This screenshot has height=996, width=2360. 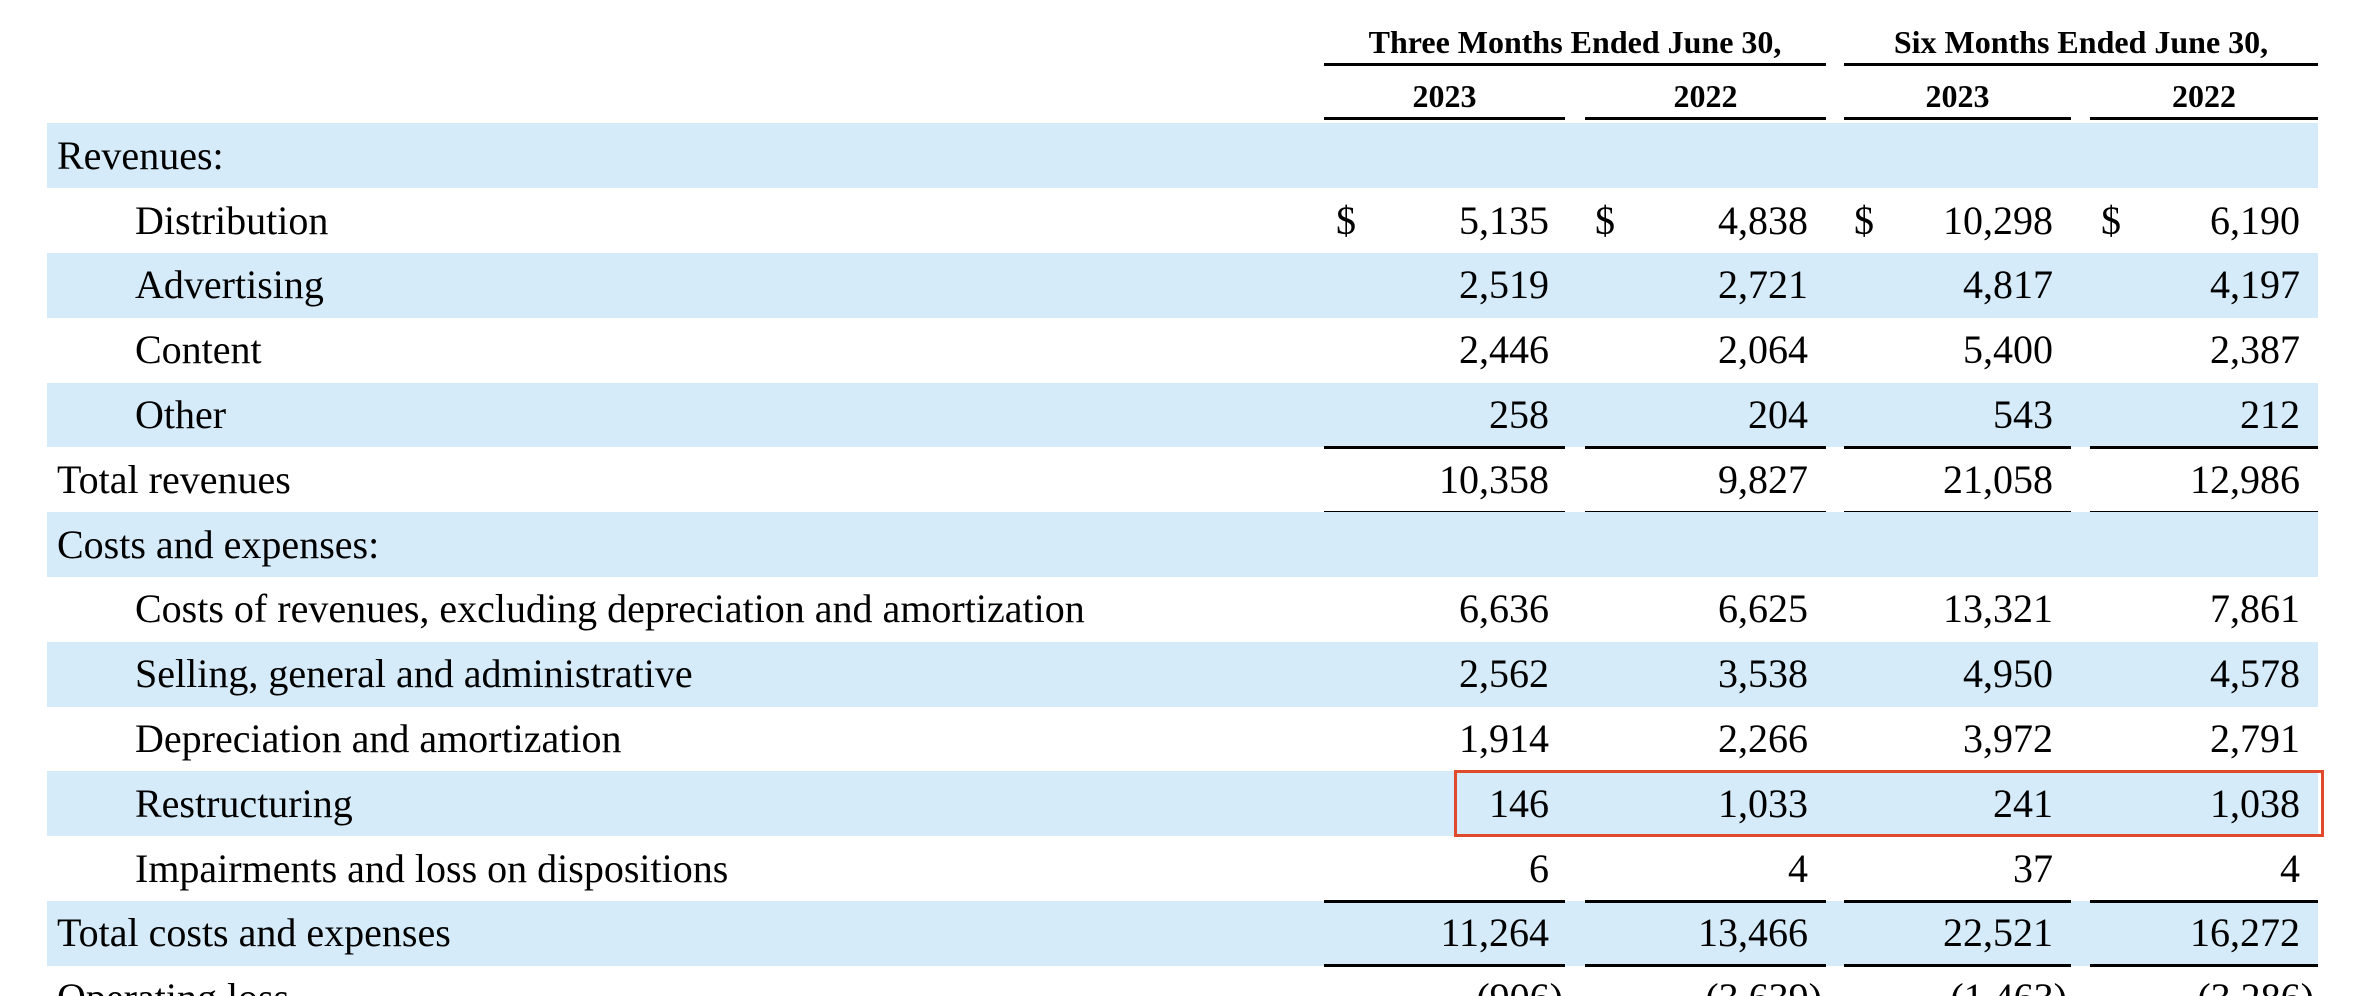 What do you see at coordinates (1539, 868) in the screenshot?
I see `value-cell: 6` at bounding box center [1539, 868].